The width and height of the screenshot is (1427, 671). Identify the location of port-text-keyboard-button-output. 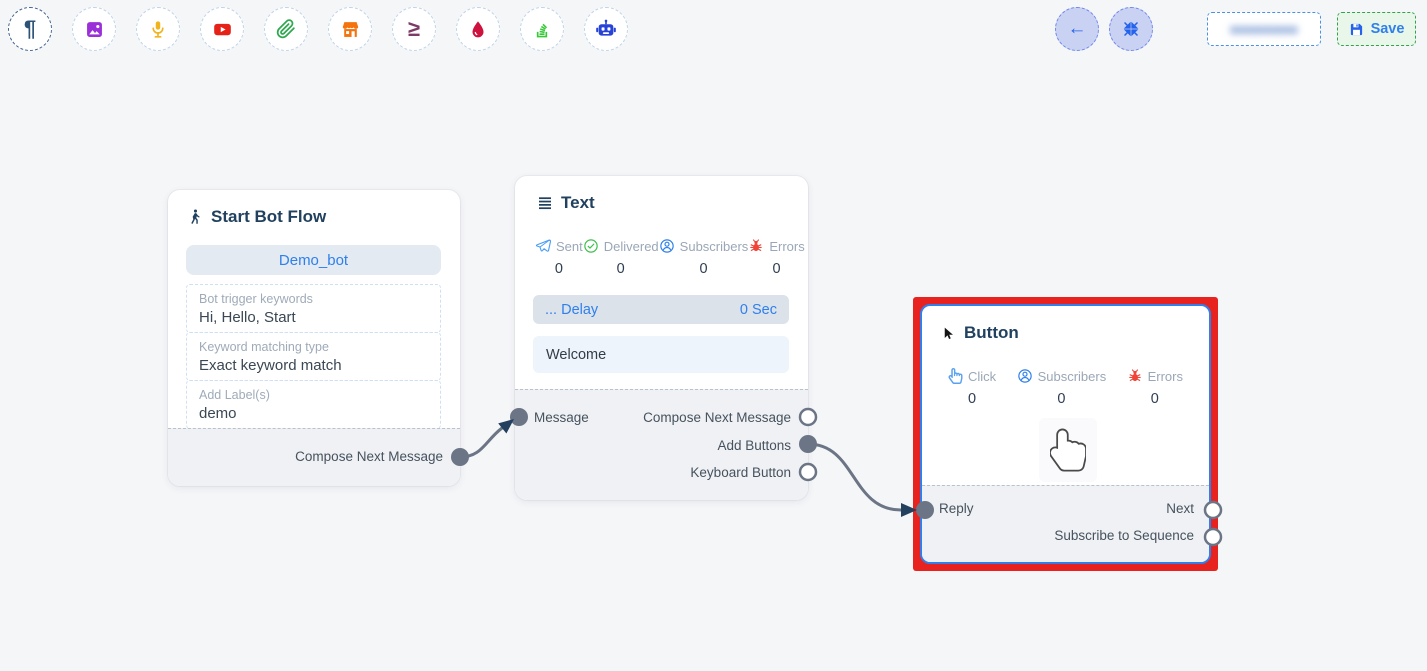
(808, 472).